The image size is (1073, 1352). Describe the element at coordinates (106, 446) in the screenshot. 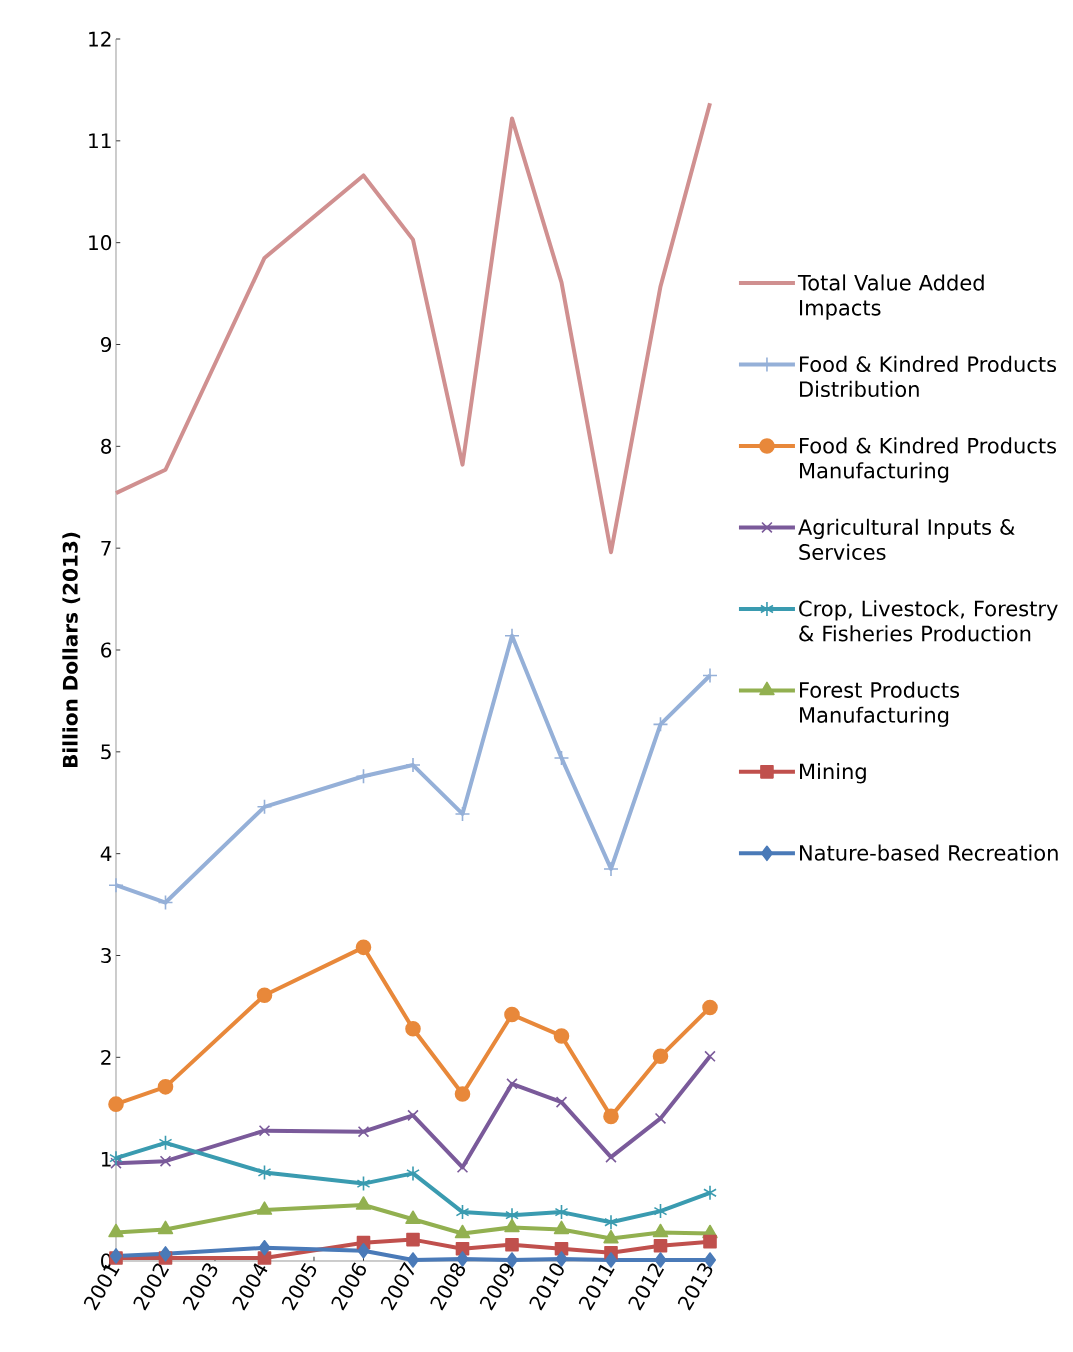

I see `y-tick-label: 8` at that location.